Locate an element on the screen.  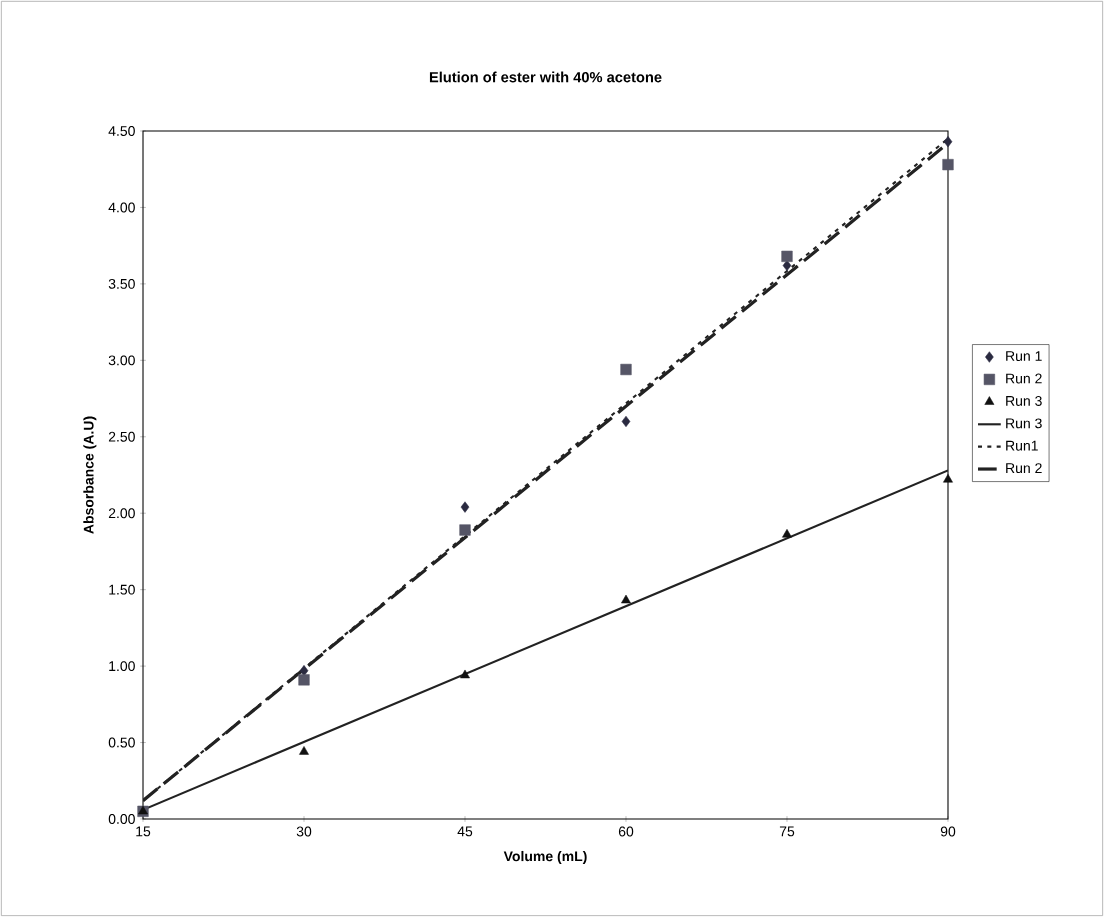
y-tick-label: 0.00 is located at coordinates (121, 819).